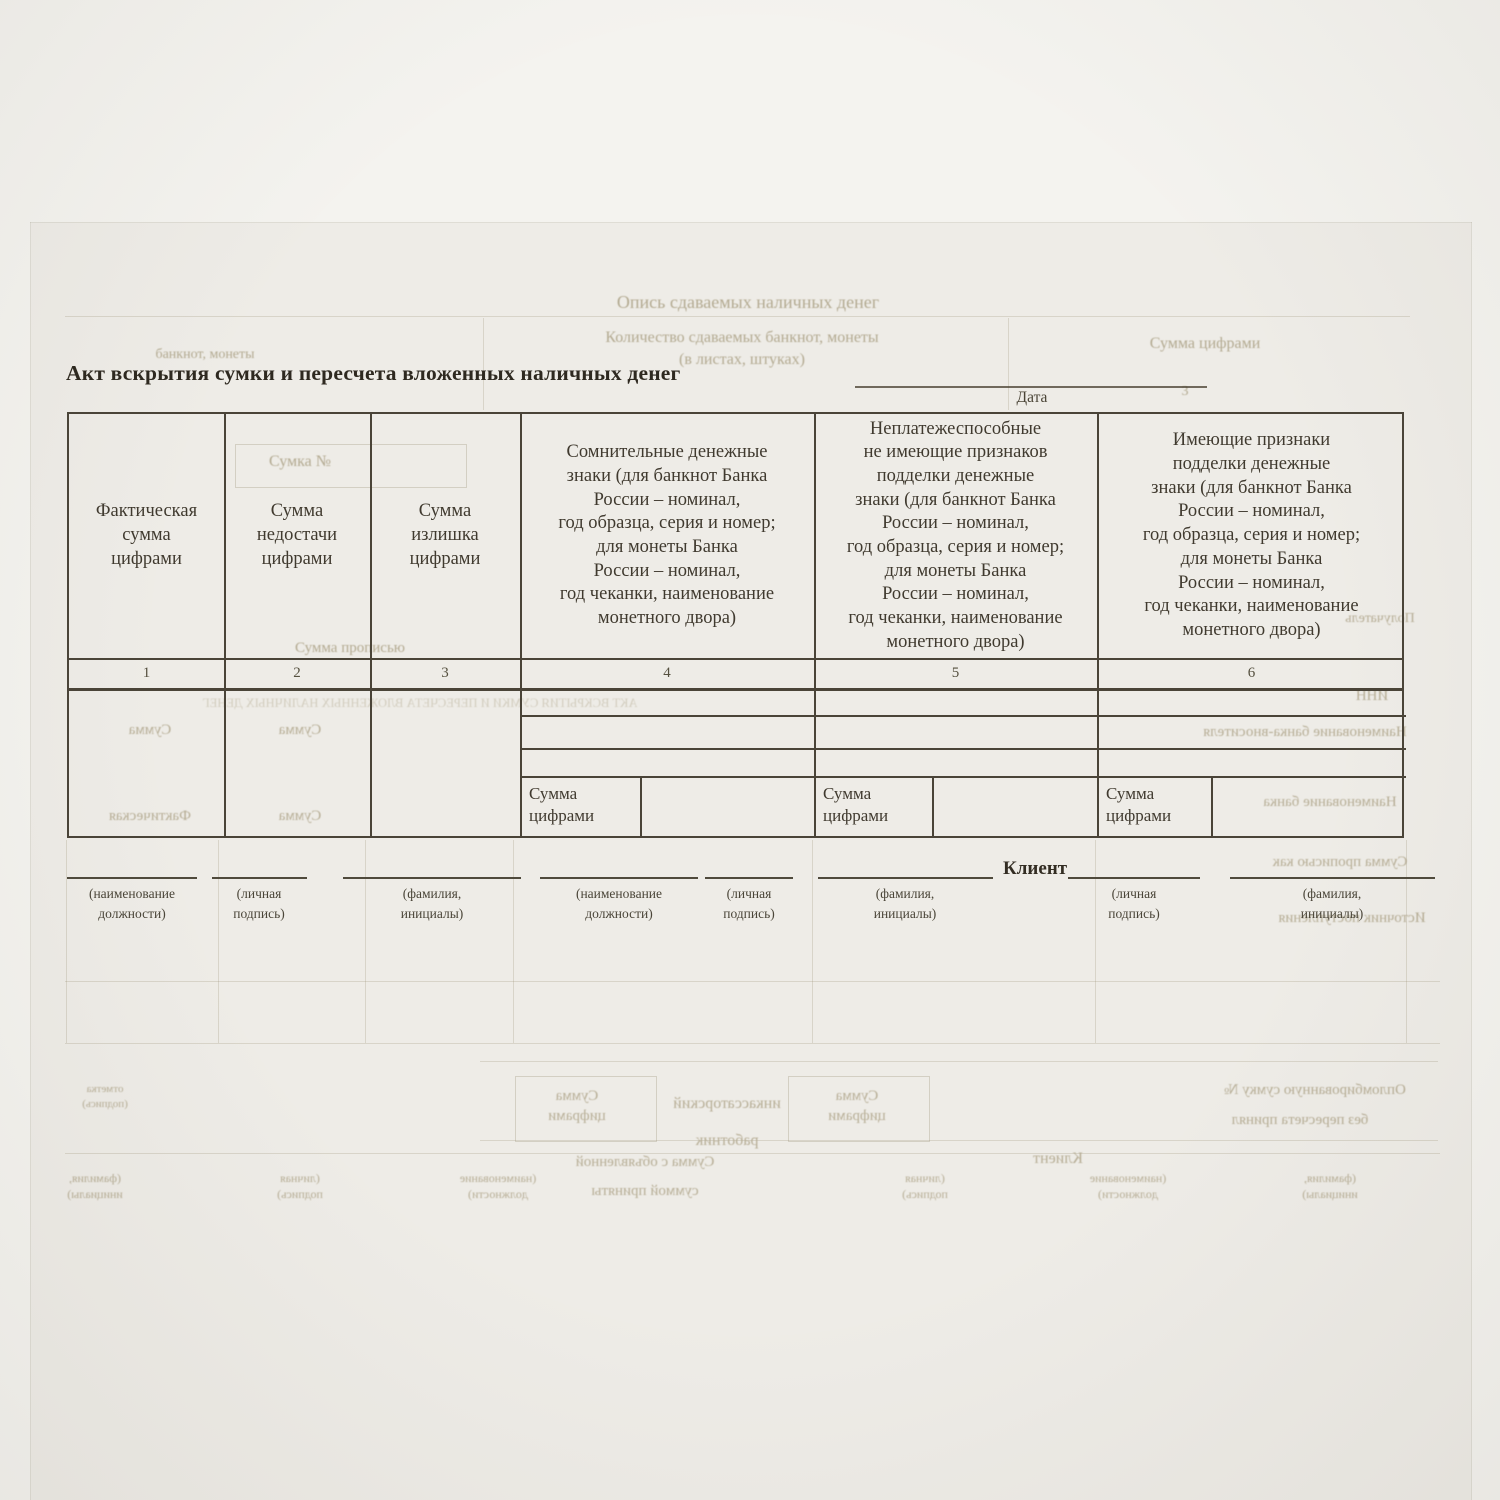  I want to click on shortage-sum-cell, so click(297, 764).